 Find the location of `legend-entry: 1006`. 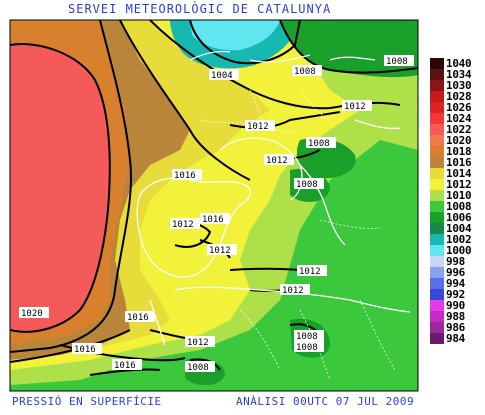

legend-entry: 1006 is located at coordinates (457, 217).